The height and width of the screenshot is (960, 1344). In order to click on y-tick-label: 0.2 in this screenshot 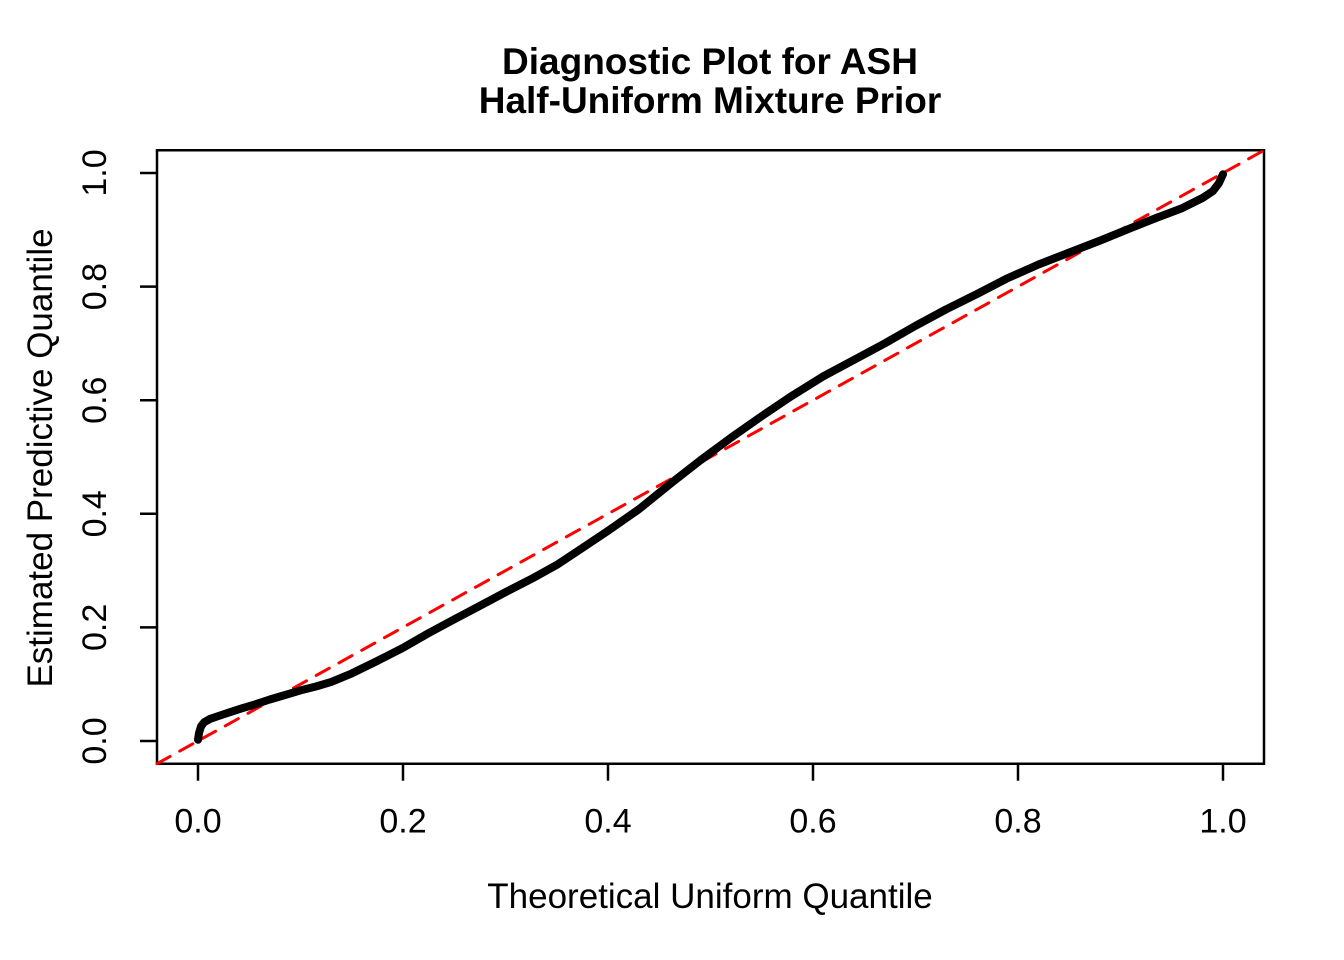, I will do `click(95, 627)`.